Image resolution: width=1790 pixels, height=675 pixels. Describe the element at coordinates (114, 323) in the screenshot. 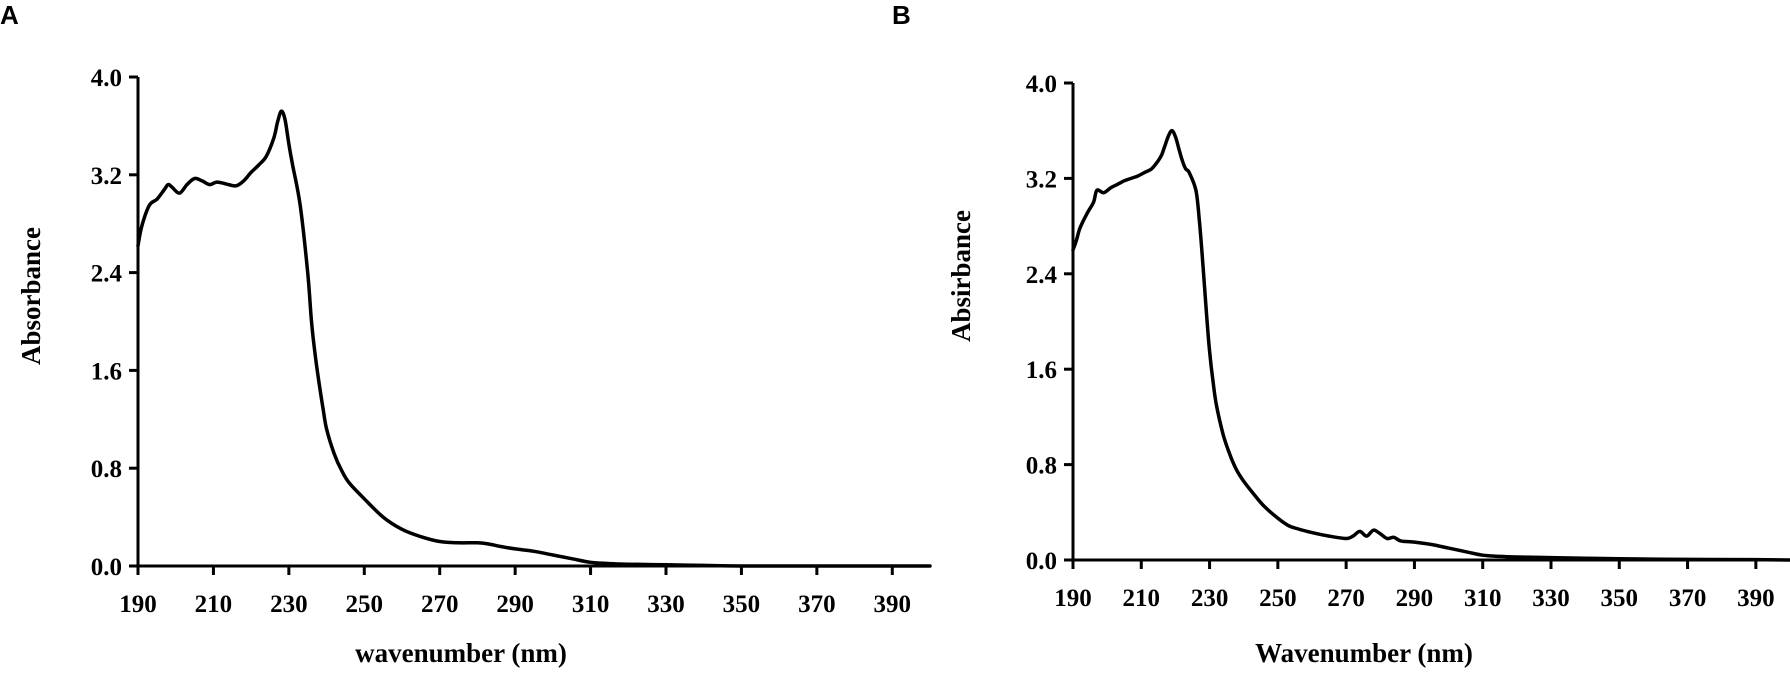

I see `panel-a-y-axis: 0.0 0.8 1.6 2.4 3.2 4.0` at that location.